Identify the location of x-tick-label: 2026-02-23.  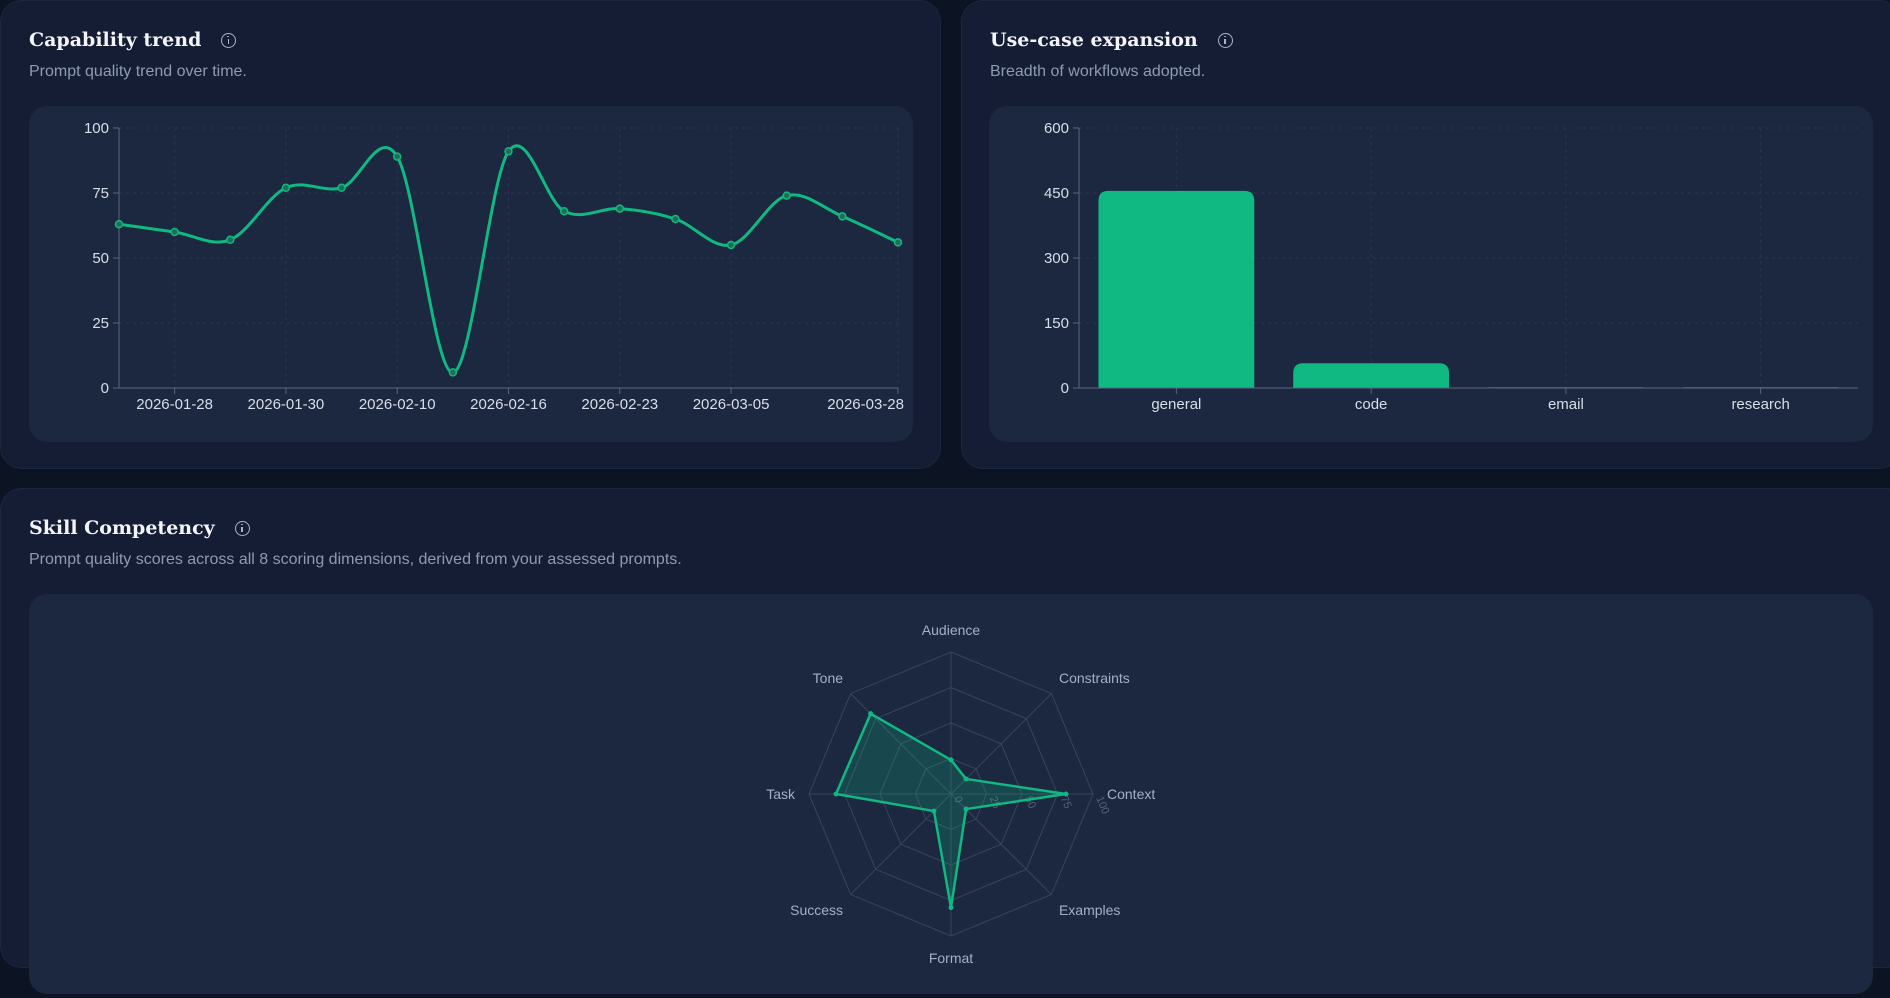
(619, 404).